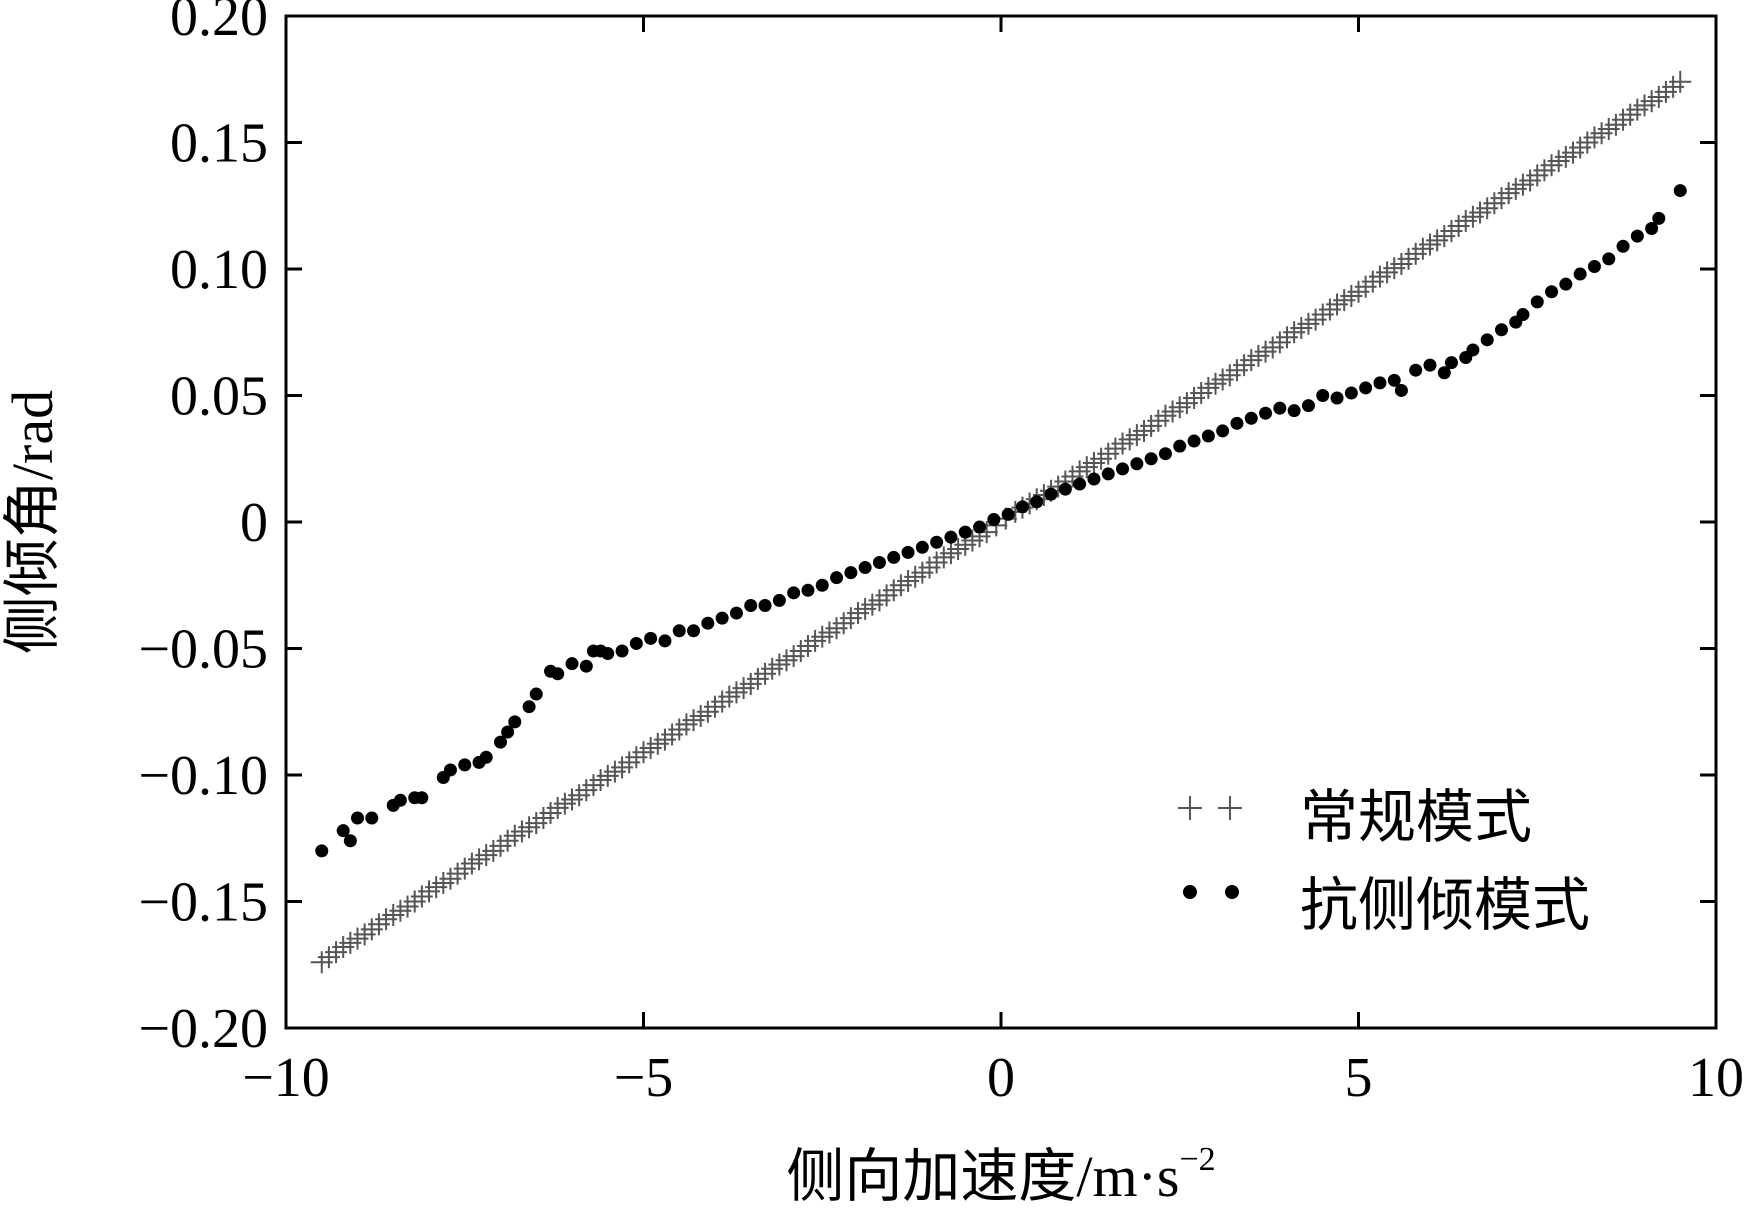 This screenshot has width=1746, height=1209. Describe the element at coordinates (203, 650) in the screenshot. I see `y-tick-label: −0.05` at that location.